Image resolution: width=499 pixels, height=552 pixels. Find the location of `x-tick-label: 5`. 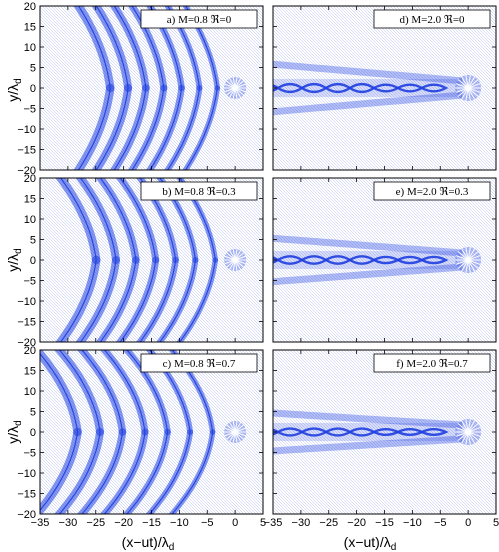

x-tick-label: 5 is located at coordinates (496, 523).